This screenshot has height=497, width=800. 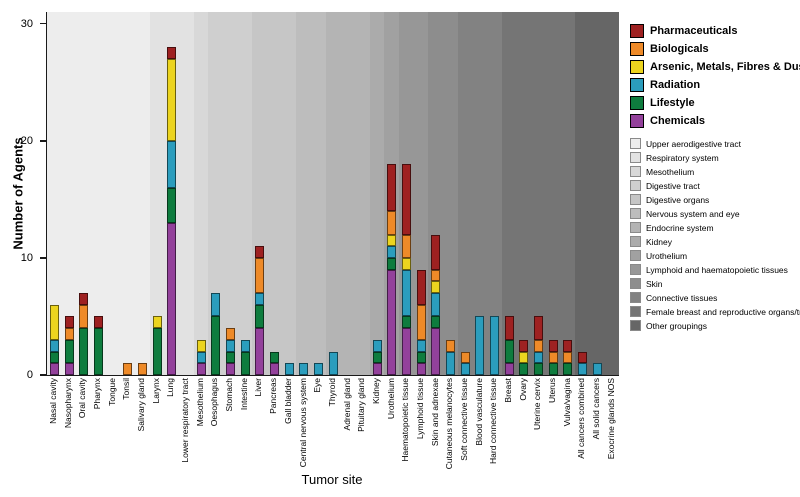 What do you see at coordinates (465, 193) in the screenshot?
I see `bar-slot-soft-connective-tissue` at bounding box center [465, 193].